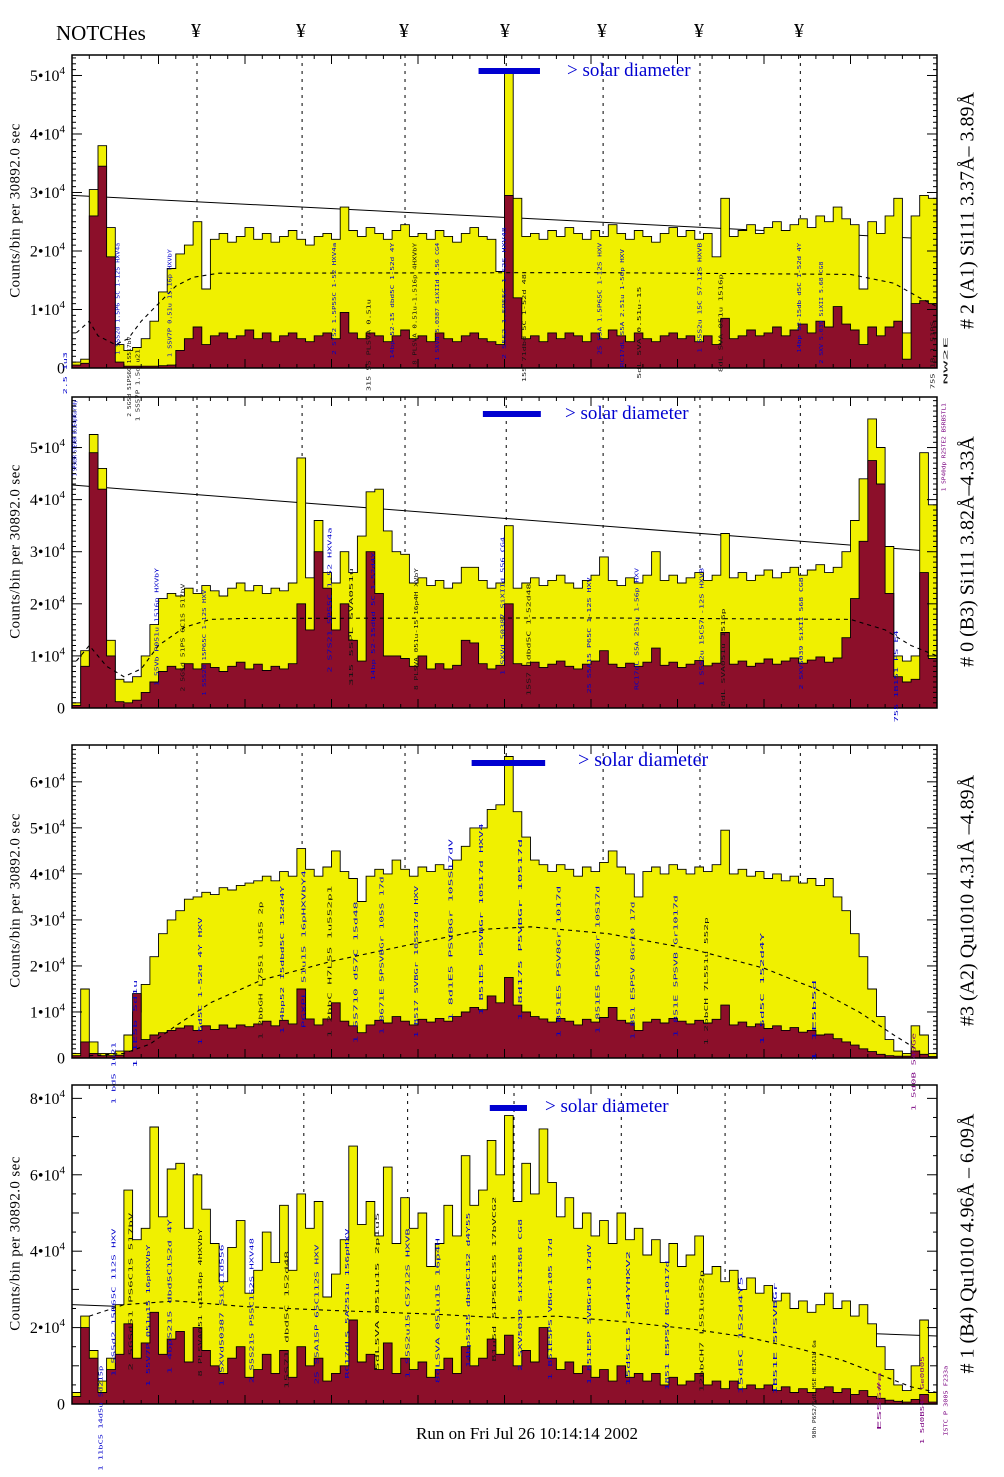 The height and width of the screenshot is (1477, 1004). Describe the element at coordinates (382, 956) in the screenshot. I see `line-id-annotation: 1 8671E 5PSVBGr 105S 17d` at that location.